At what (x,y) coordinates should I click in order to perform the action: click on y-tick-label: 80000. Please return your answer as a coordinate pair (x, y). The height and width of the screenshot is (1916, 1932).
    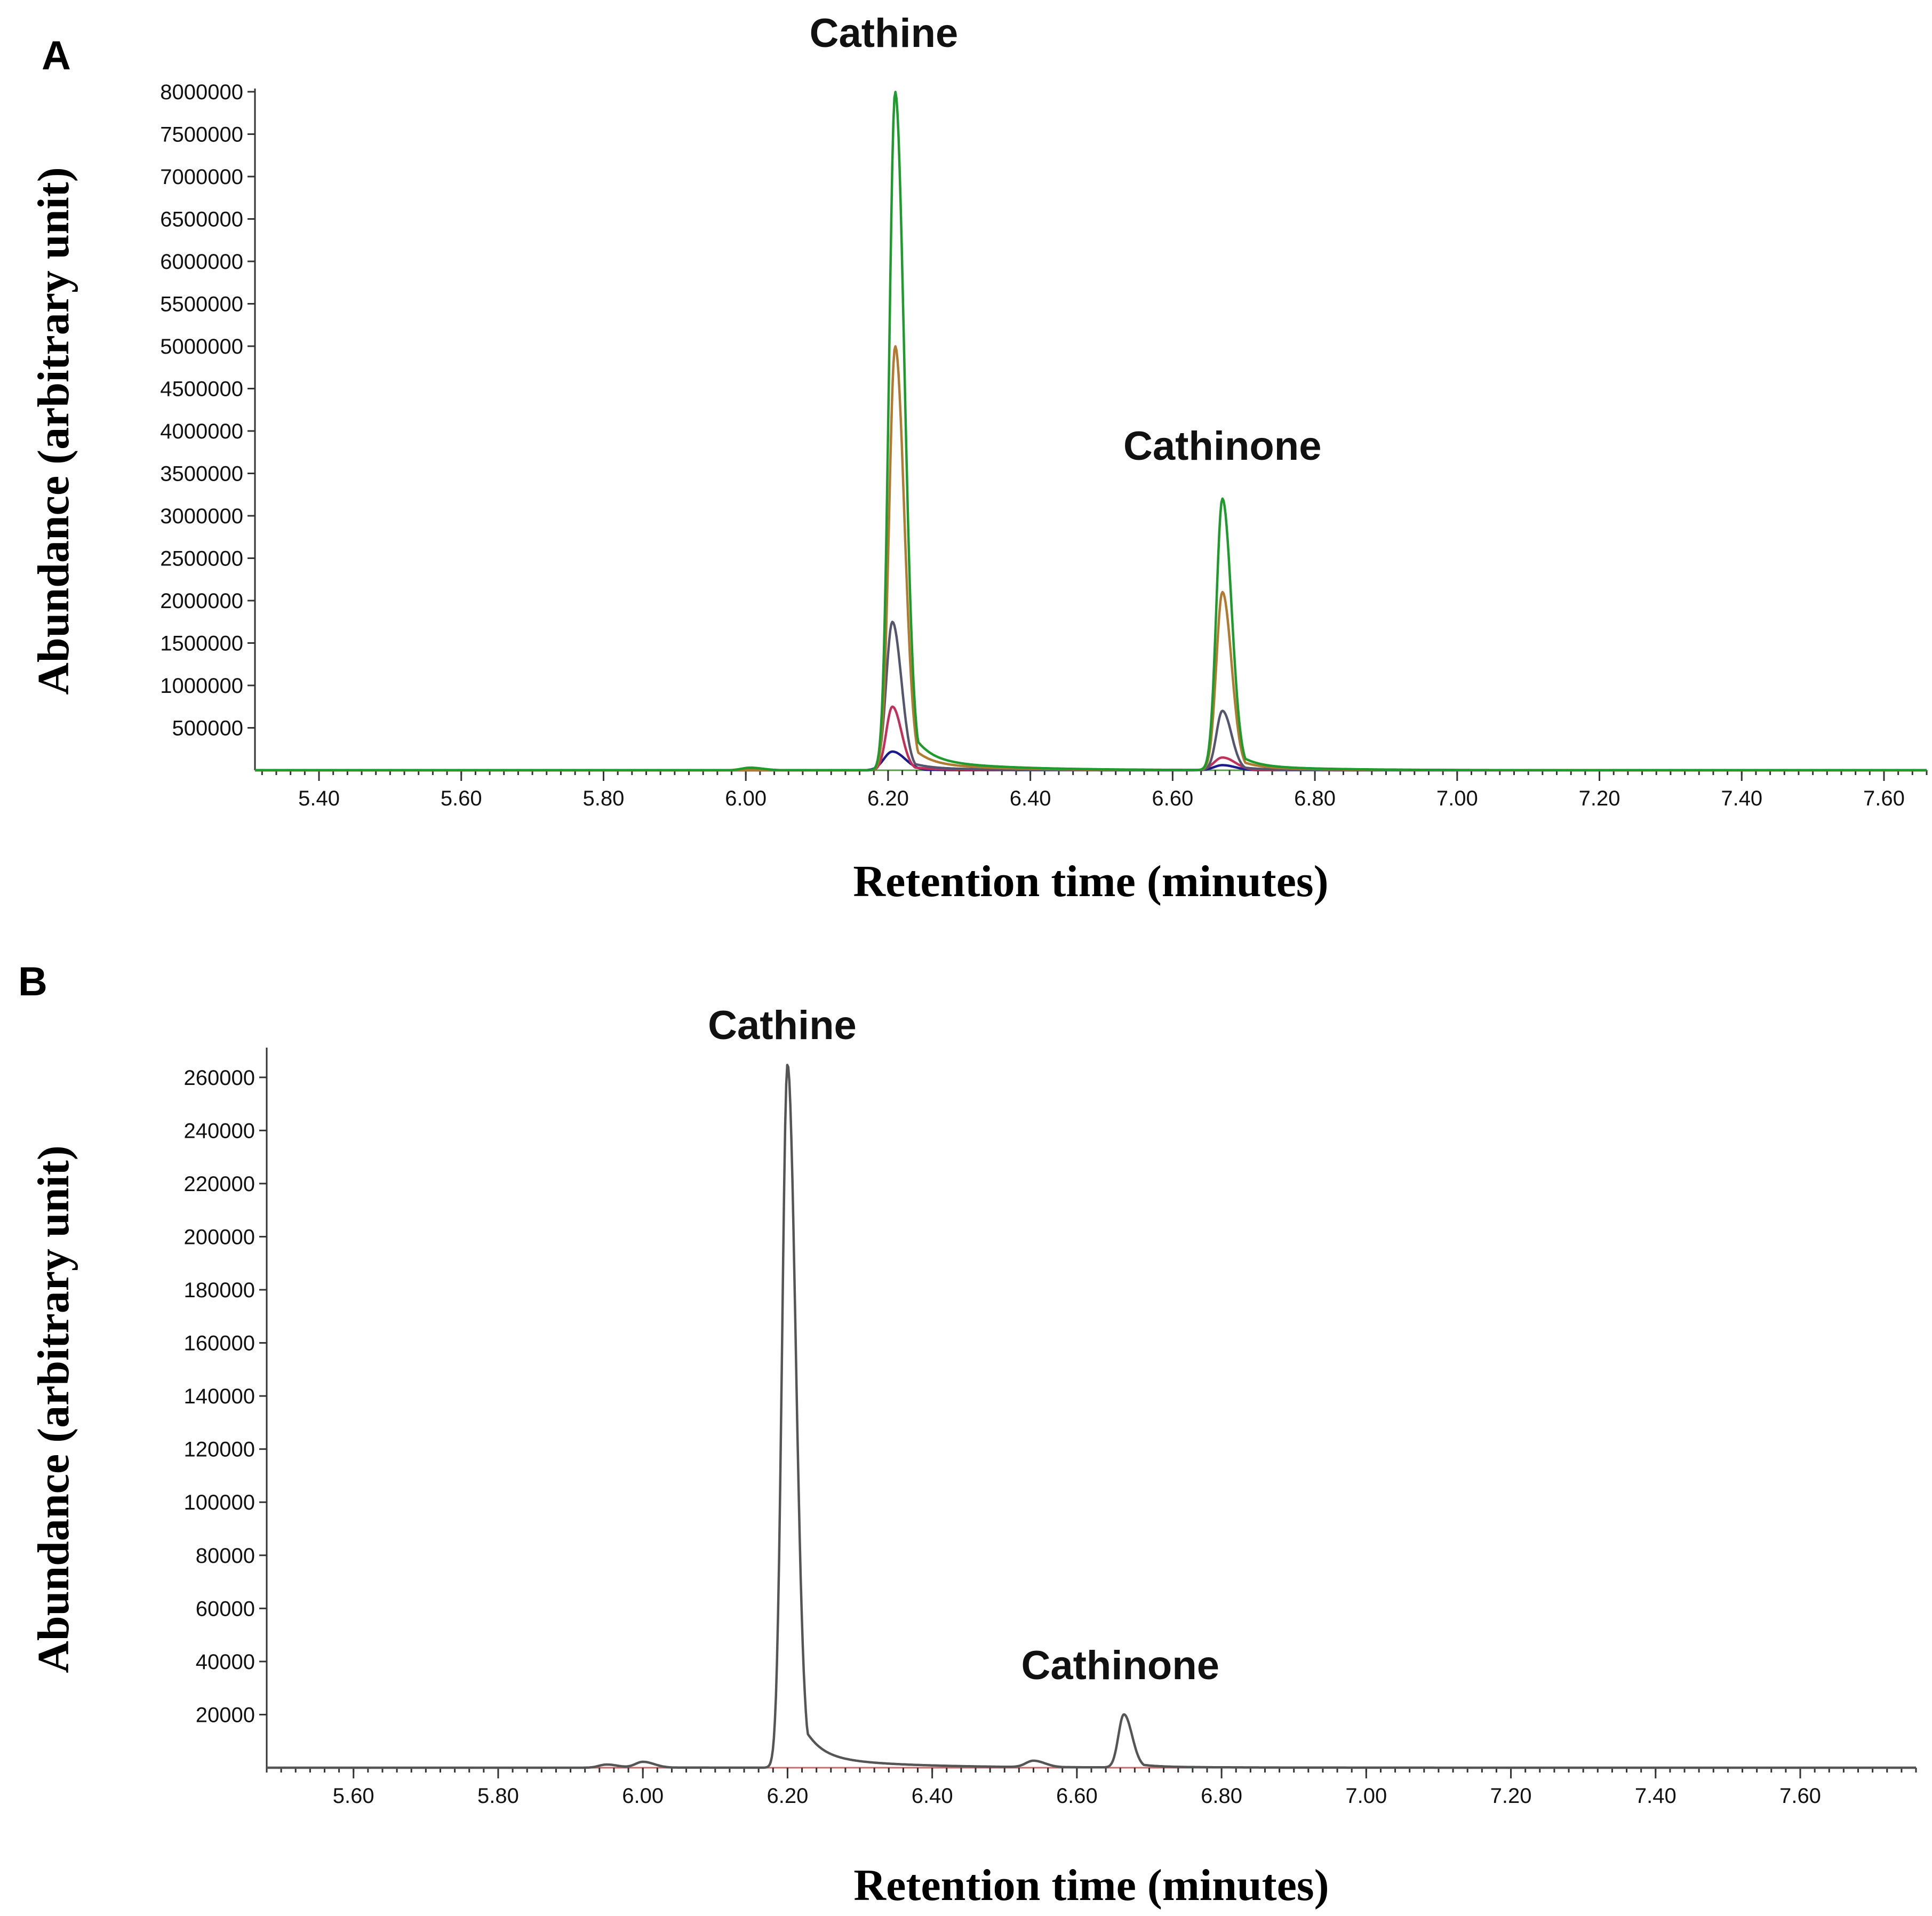
    Looking at the image, I should click on (225, 1556).